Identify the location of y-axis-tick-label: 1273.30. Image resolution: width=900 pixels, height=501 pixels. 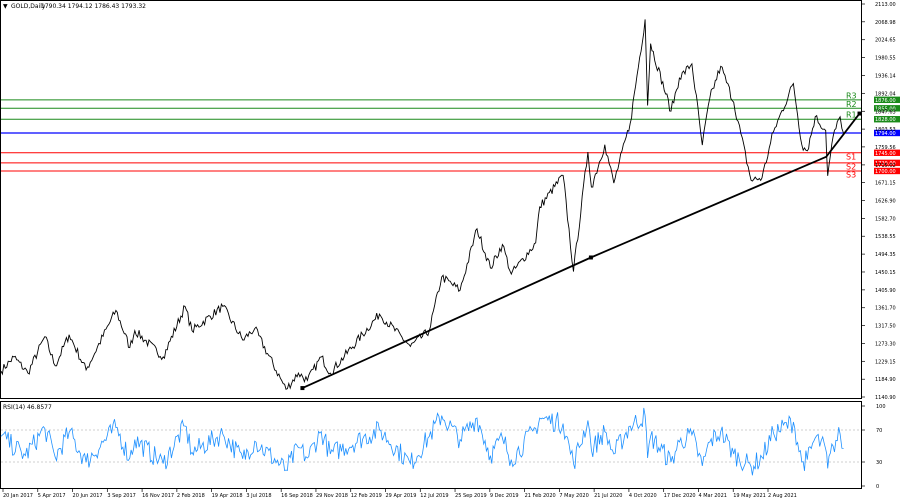
(885, 344).